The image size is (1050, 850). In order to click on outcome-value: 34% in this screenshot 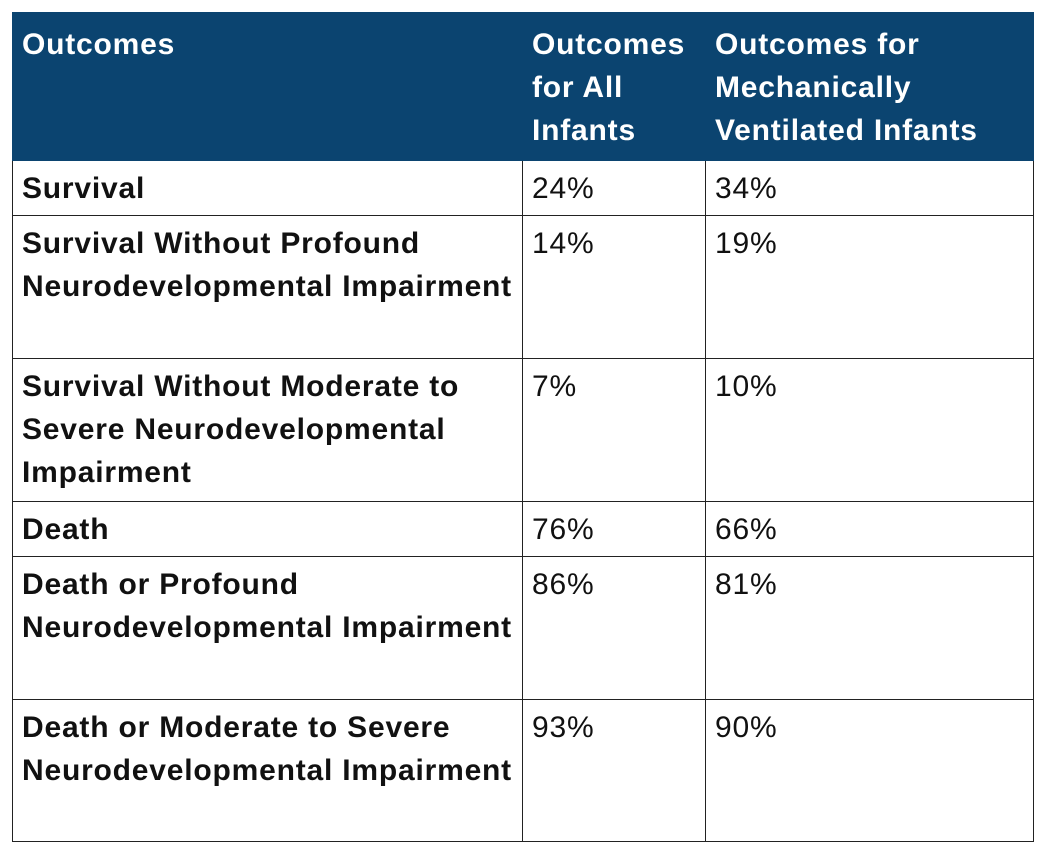, I will do `click(869, 188)`.